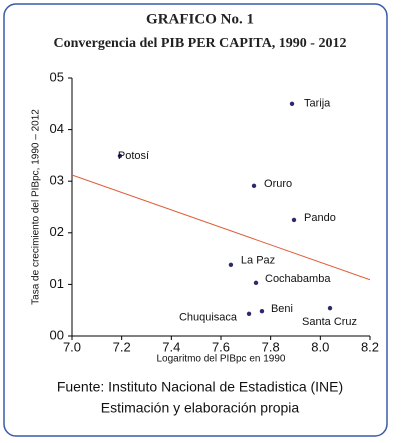 The width and height of the screenshot is (406, 443). Describe the element at coordinates (370, 346) in the screenshot. I see `x-tick-label: 8.2` at that location.